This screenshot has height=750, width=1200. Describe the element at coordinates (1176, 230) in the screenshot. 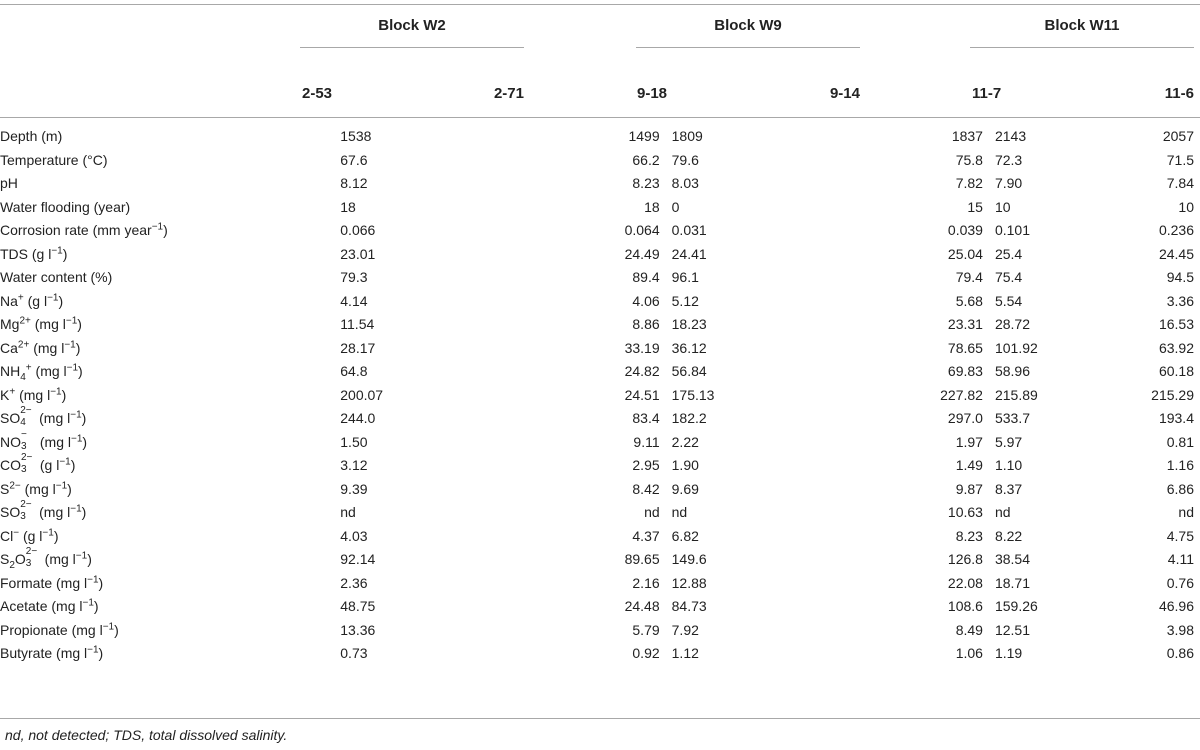

I see `value-cell: 0.236` at that location.